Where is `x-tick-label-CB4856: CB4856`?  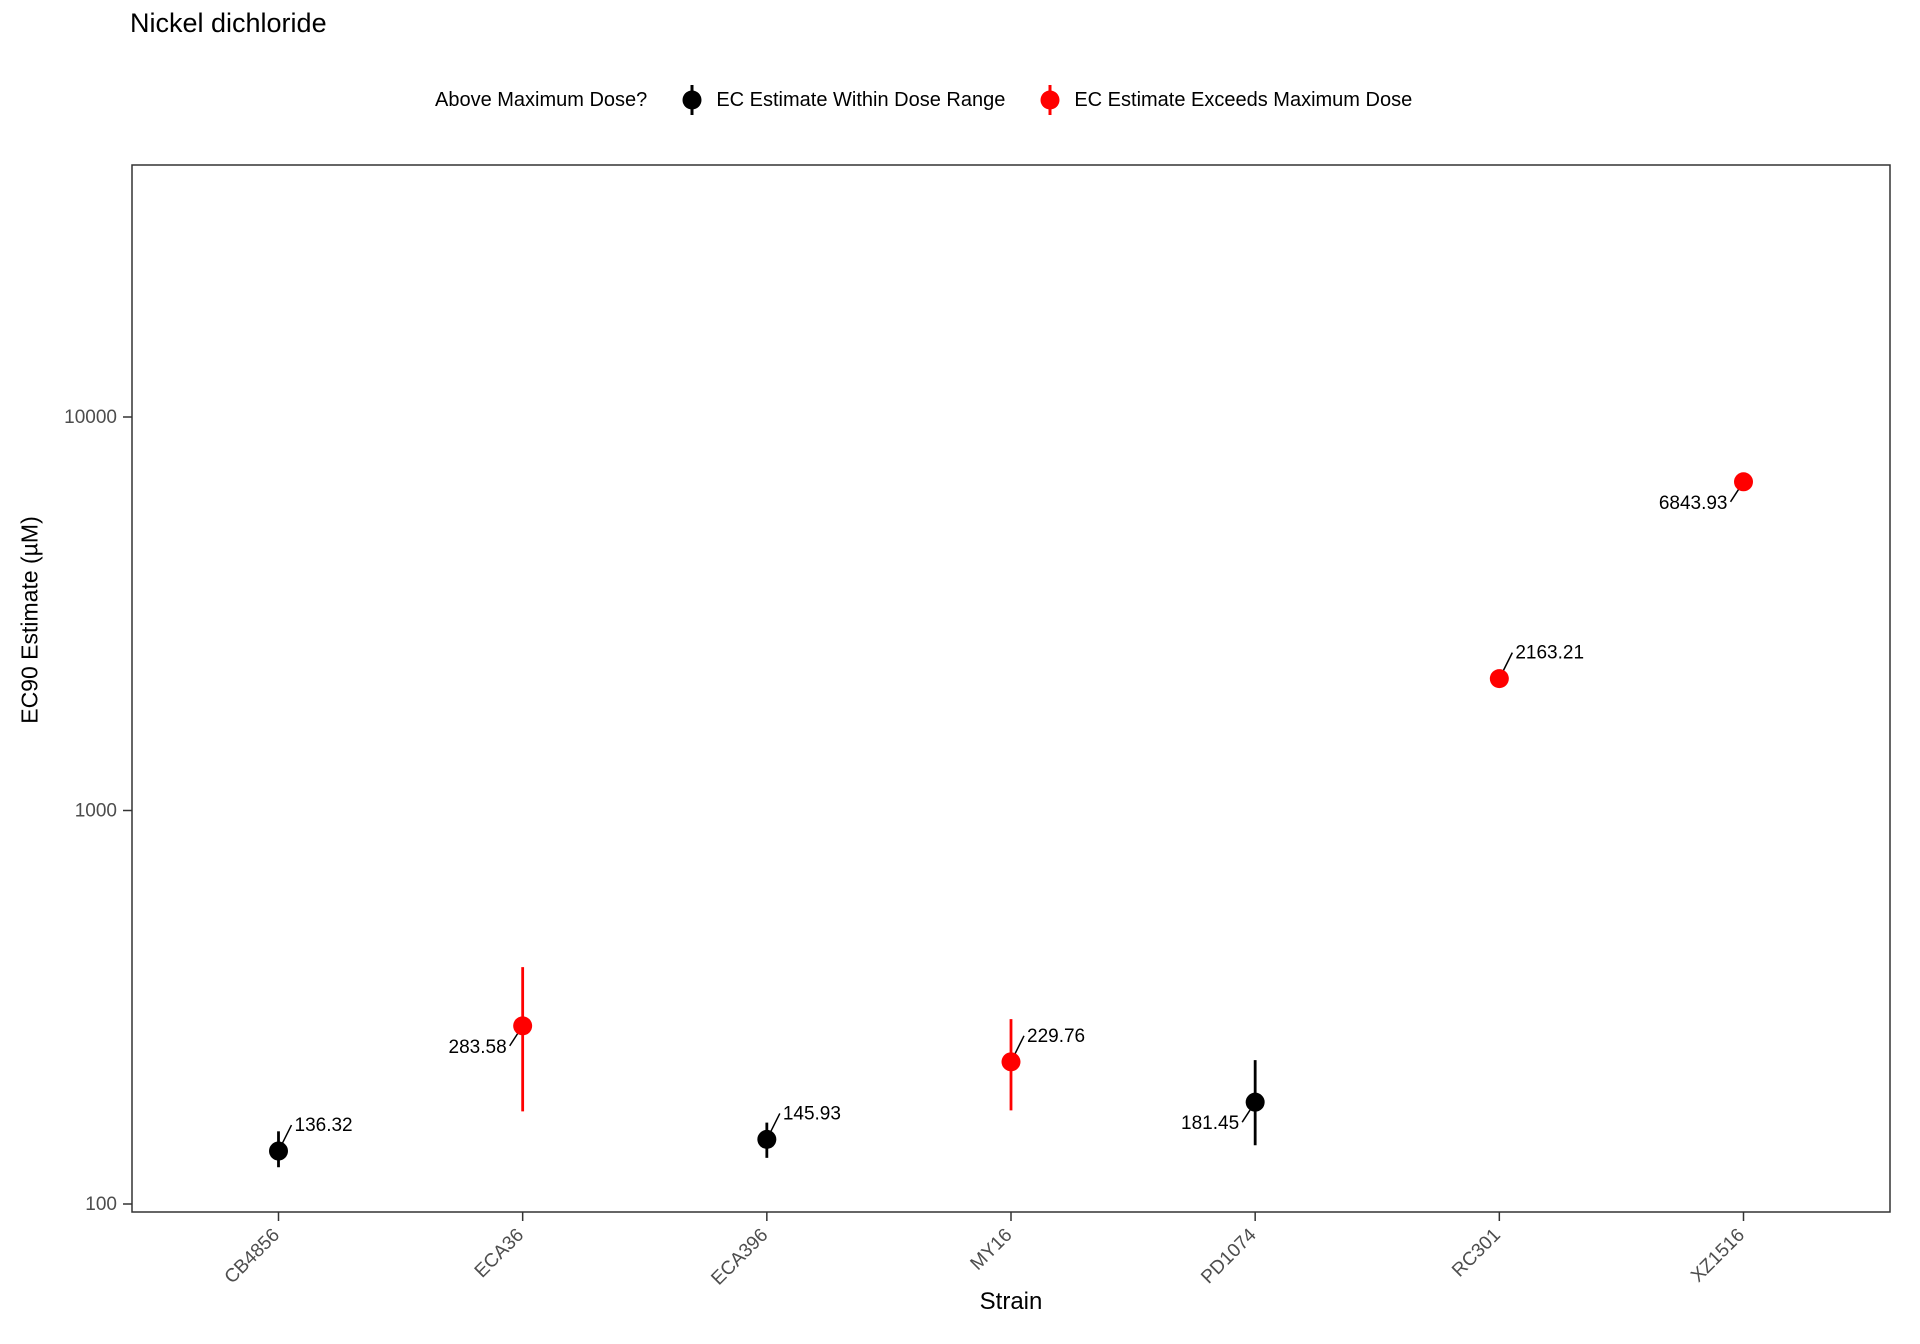
x-tick-label-CB4856: CB4856 is located at coordinates (252, 1256).